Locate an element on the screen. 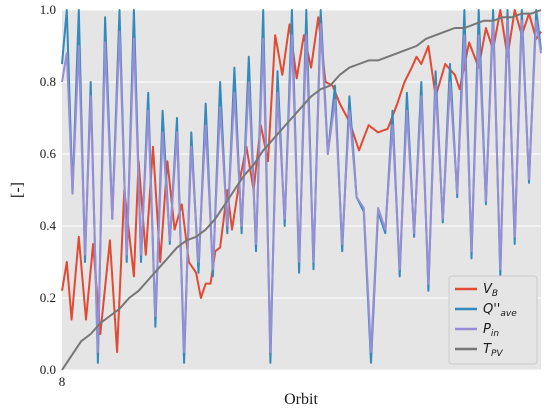 Image resolution: width=550 pixels, height=413 pixels. legend: VB Q''ave Pin TPV is located at coordinates (493, 320).